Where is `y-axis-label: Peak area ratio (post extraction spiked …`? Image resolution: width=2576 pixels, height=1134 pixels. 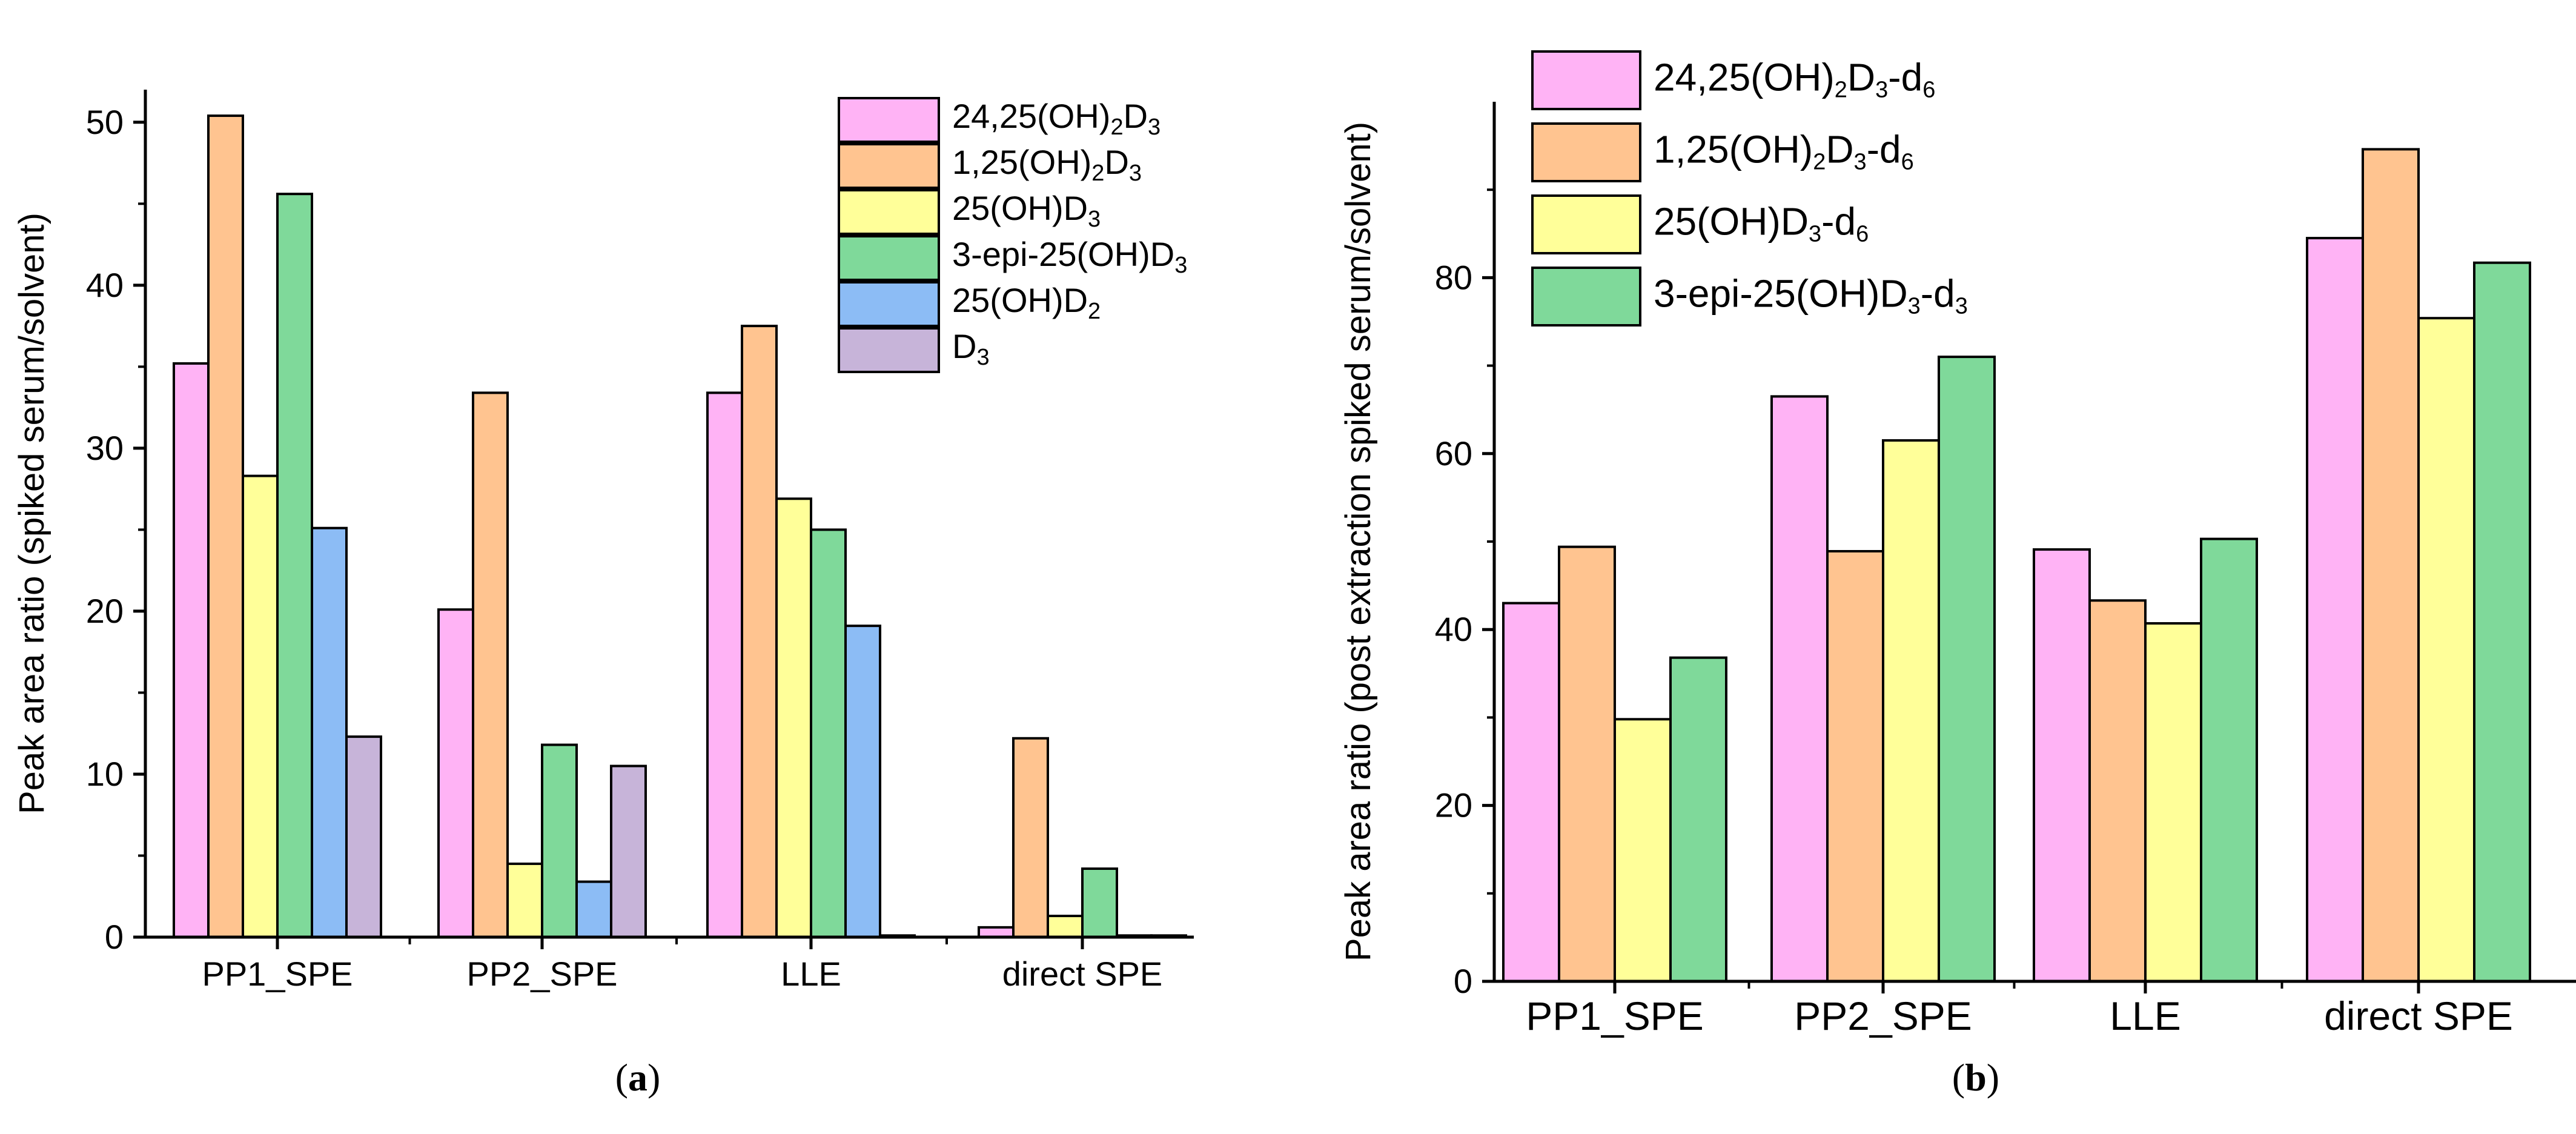
y-axis-label: Peak area ratio (post extraction spiked … is located at coordinates (1358, 541).